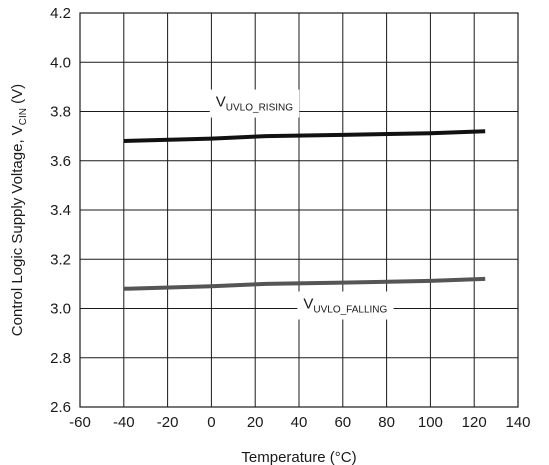  I want to click on y-axis-title-sub: CIN, so click(23, 116).